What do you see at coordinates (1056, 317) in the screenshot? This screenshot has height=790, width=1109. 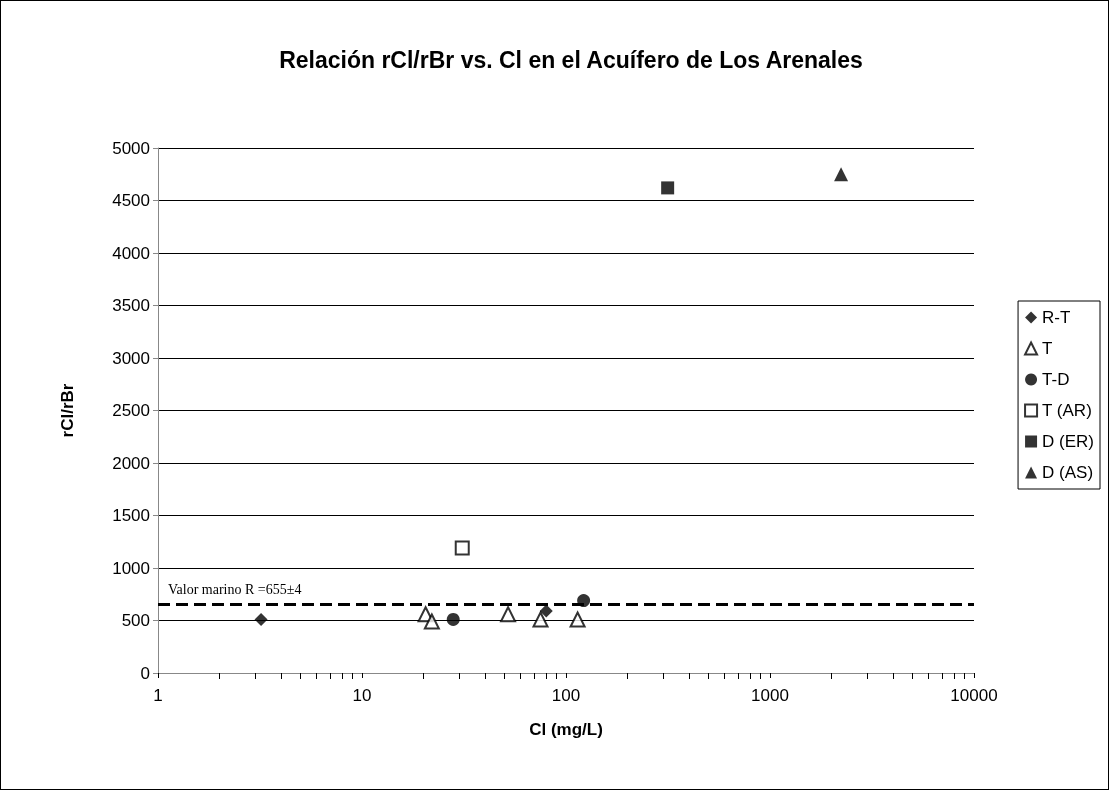 I see `legend-label: R-T` at bounding box center [1056, 317].